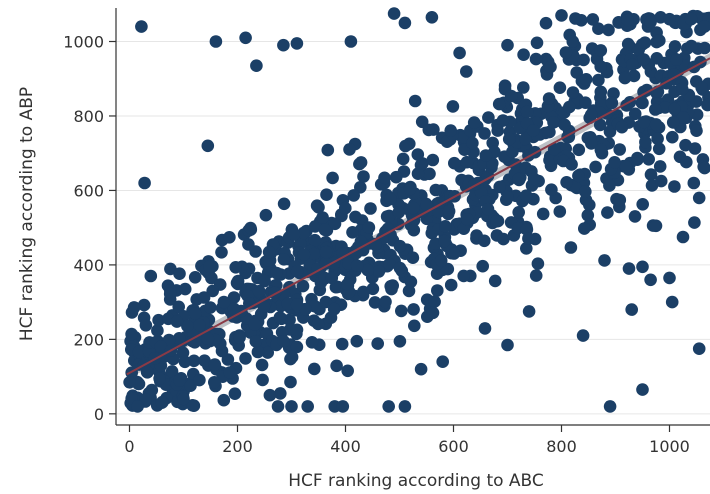 This screenshot has width=710, height=494. Describe the element at coordinates (453, 446) in the screenshot. I see `x-tick-label-600: 600` at that location.